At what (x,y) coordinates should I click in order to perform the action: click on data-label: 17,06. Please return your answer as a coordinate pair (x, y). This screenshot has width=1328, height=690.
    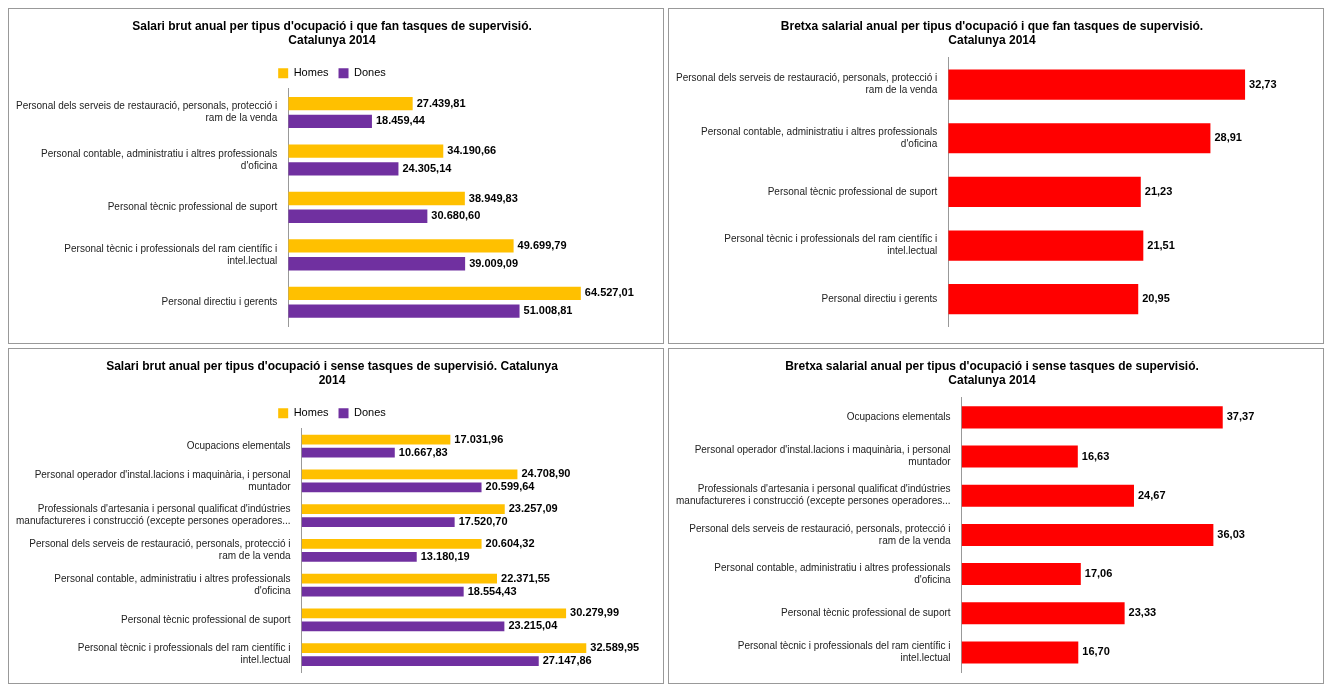
    Looking at the image, I should click on (1098, 573).